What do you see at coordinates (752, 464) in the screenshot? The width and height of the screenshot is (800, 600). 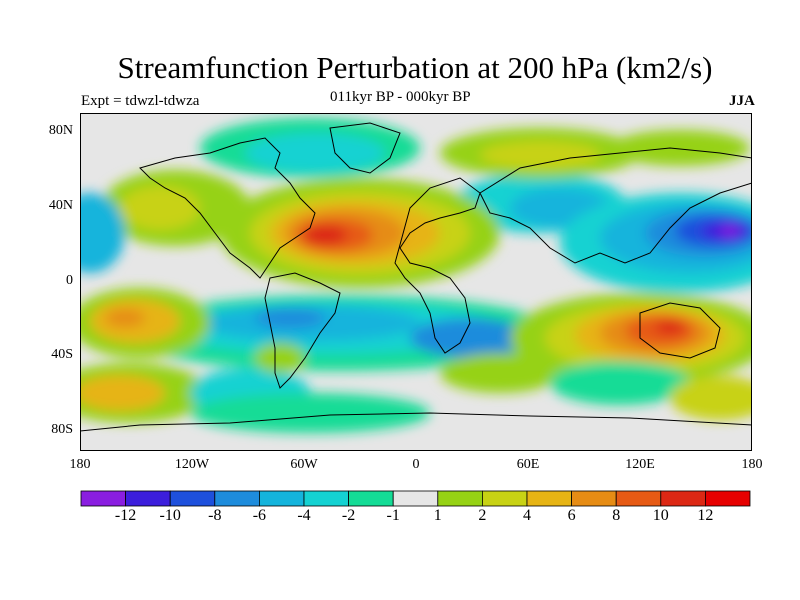 I see `lon-label-180e: 180` at bounding box center [752, 464].